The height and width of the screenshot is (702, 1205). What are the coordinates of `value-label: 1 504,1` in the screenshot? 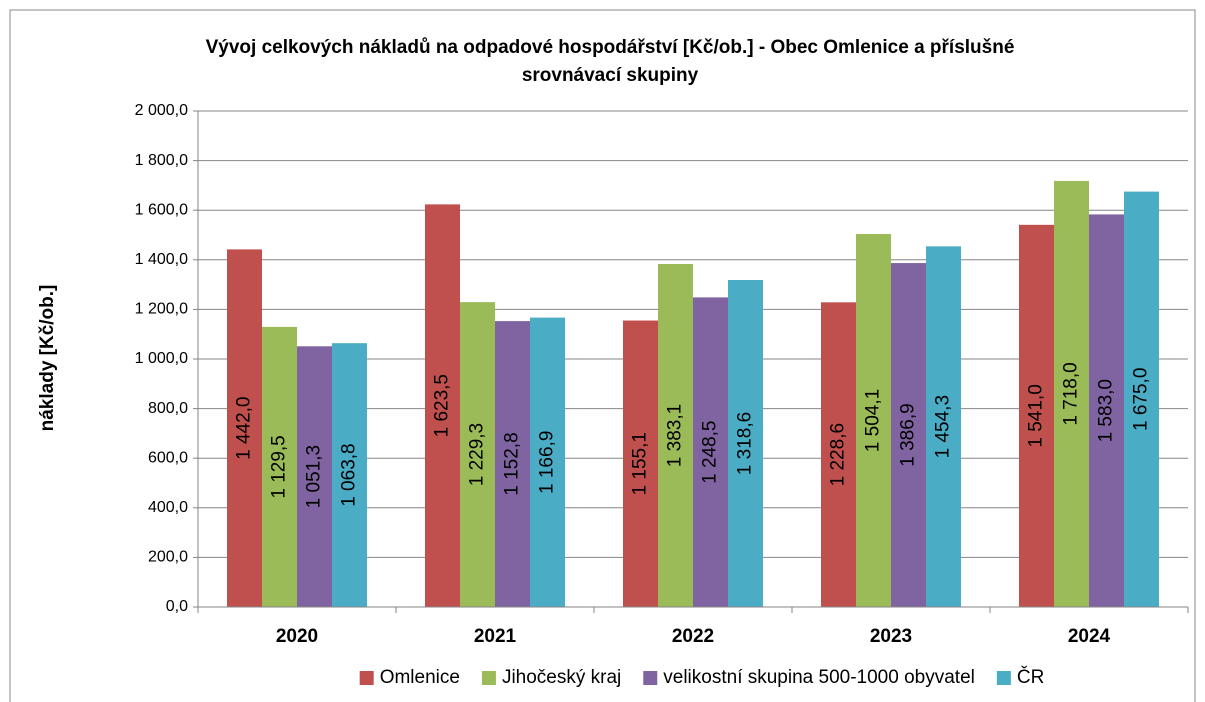 It's located at (873, 420).